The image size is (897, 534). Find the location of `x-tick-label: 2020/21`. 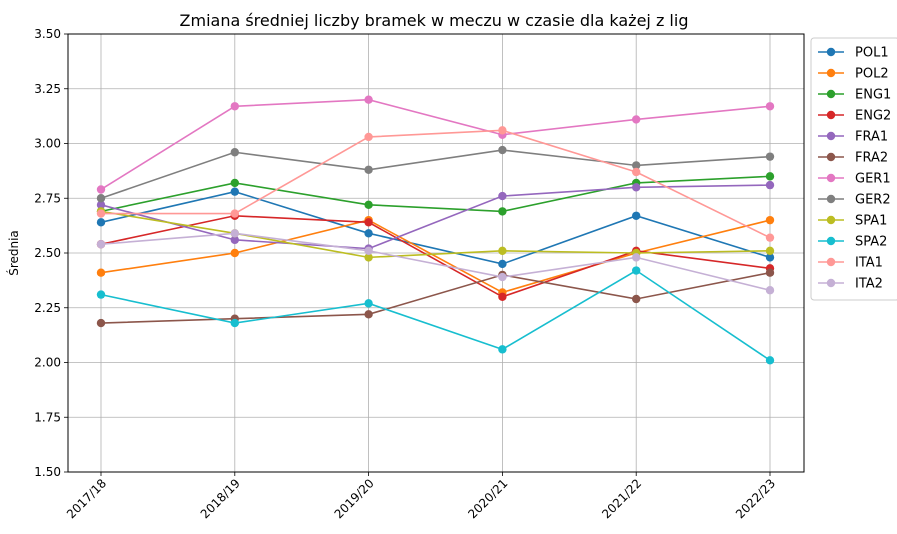

x-tick-label: 2020/21 is located at coordinates (487, 498).